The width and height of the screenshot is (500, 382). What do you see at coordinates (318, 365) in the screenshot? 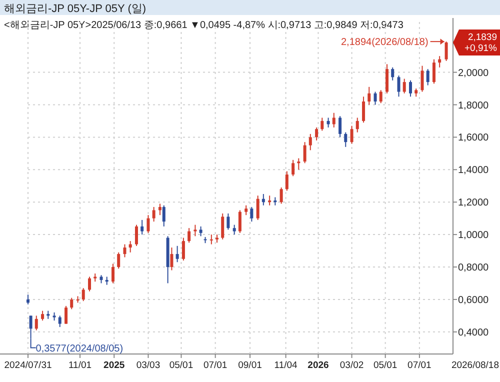
I see `x-tick-label: 2026` at bounding box center [318, 365].